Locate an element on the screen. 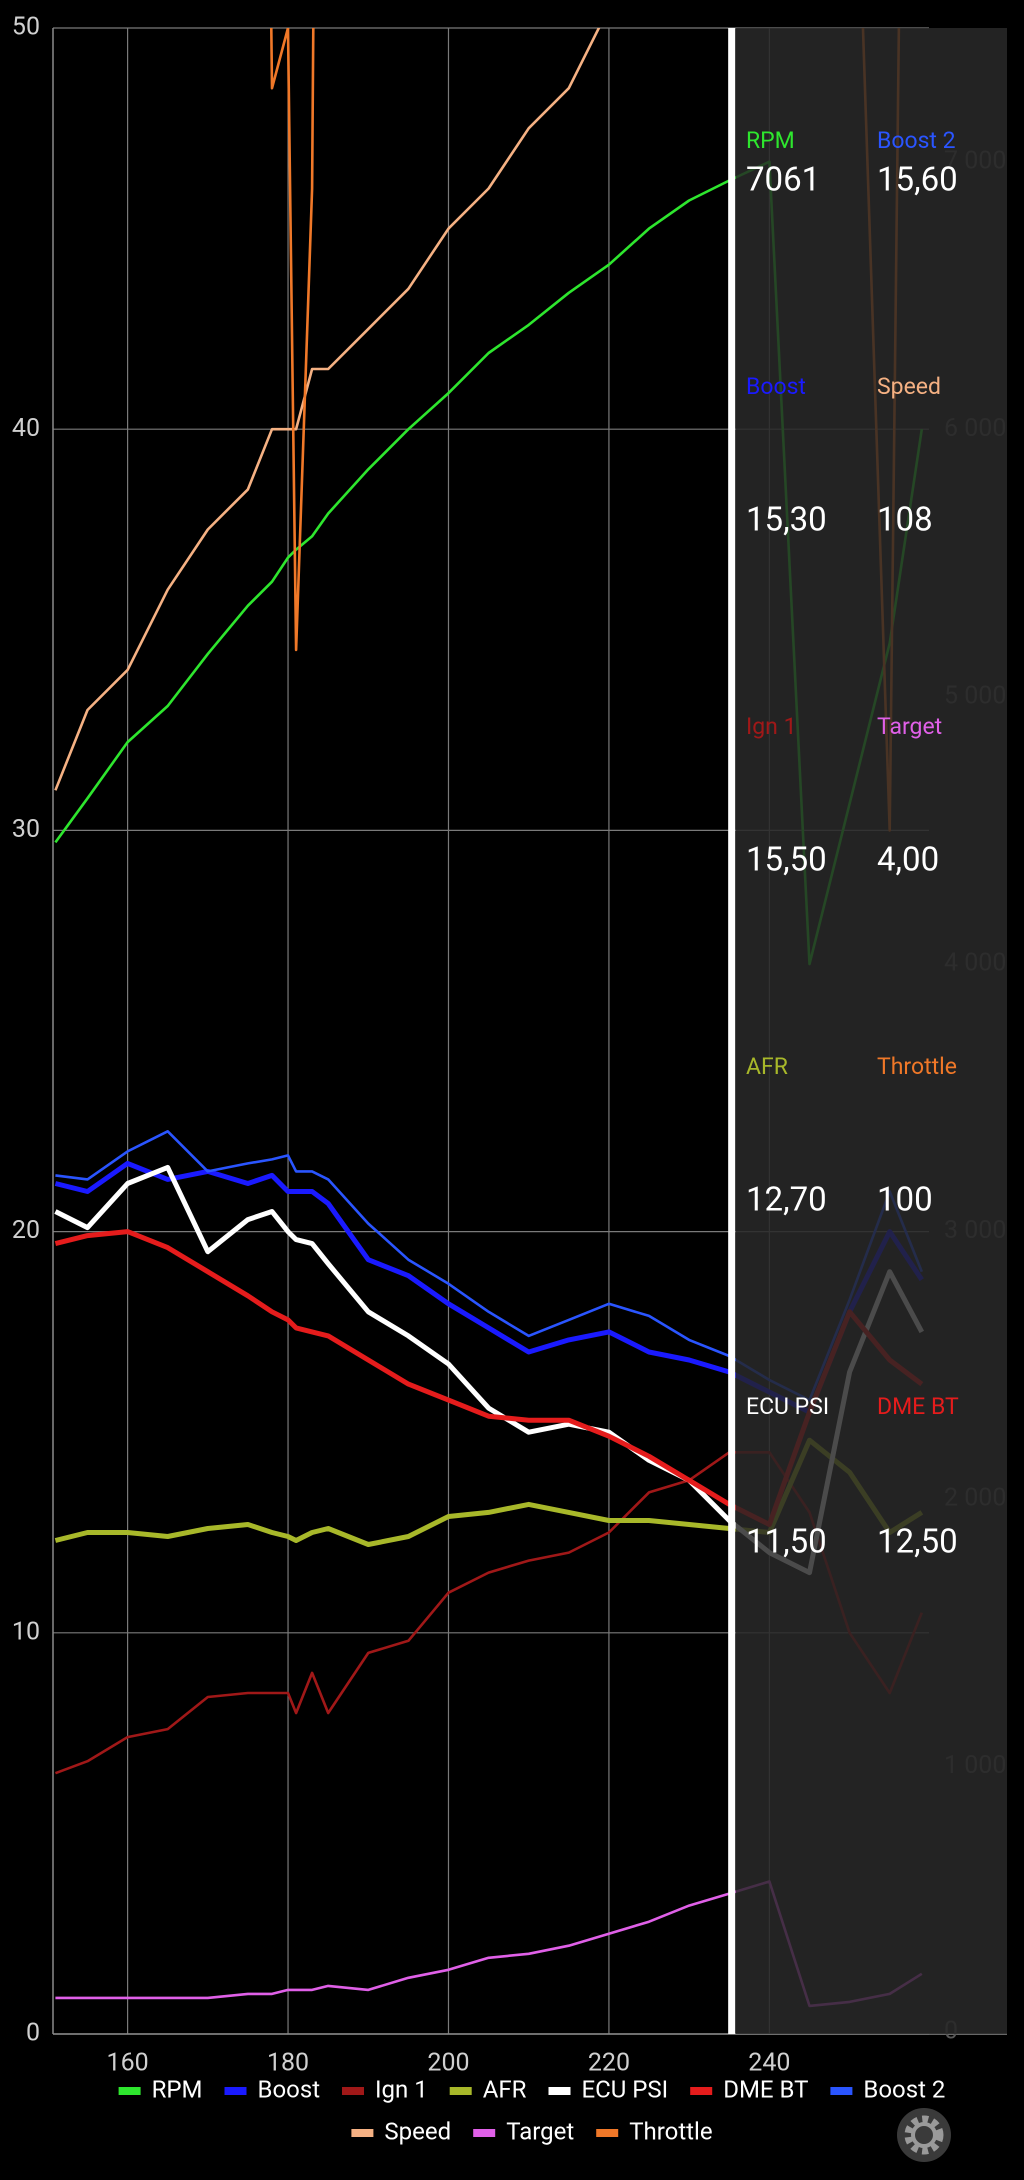 Image resolution: width=1024 pixels, height=2180 pixels. legend-item: Speed is located at coordinates (401, 2131).